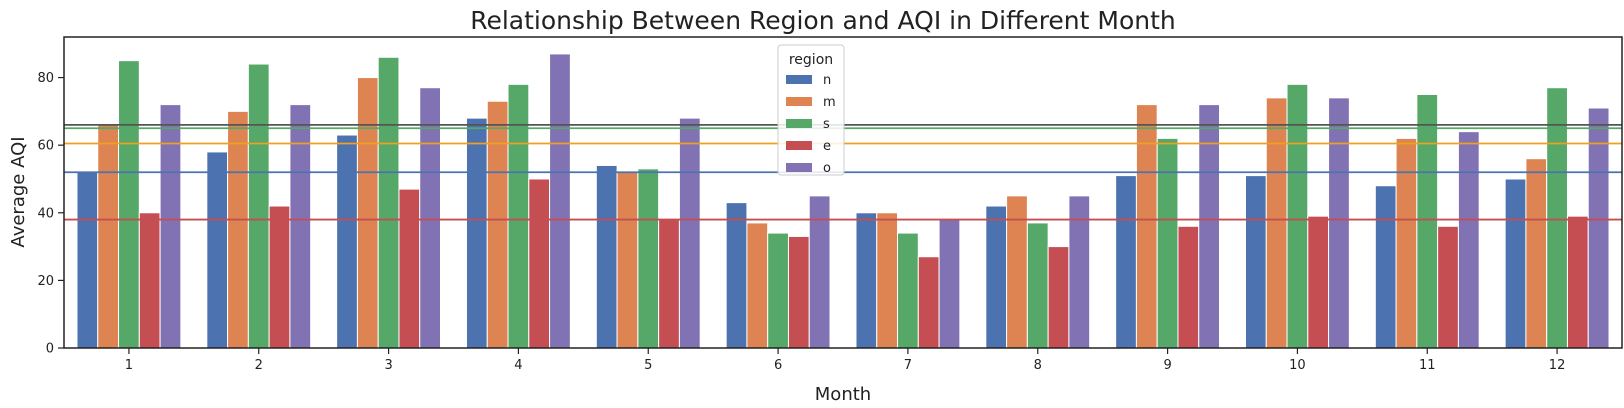 Image resolution: width=1624 pixels, height=408 pixels. Describe the element at coordinates (799, 79) in the screenshot. I see `legend-swatch-n` at that location.